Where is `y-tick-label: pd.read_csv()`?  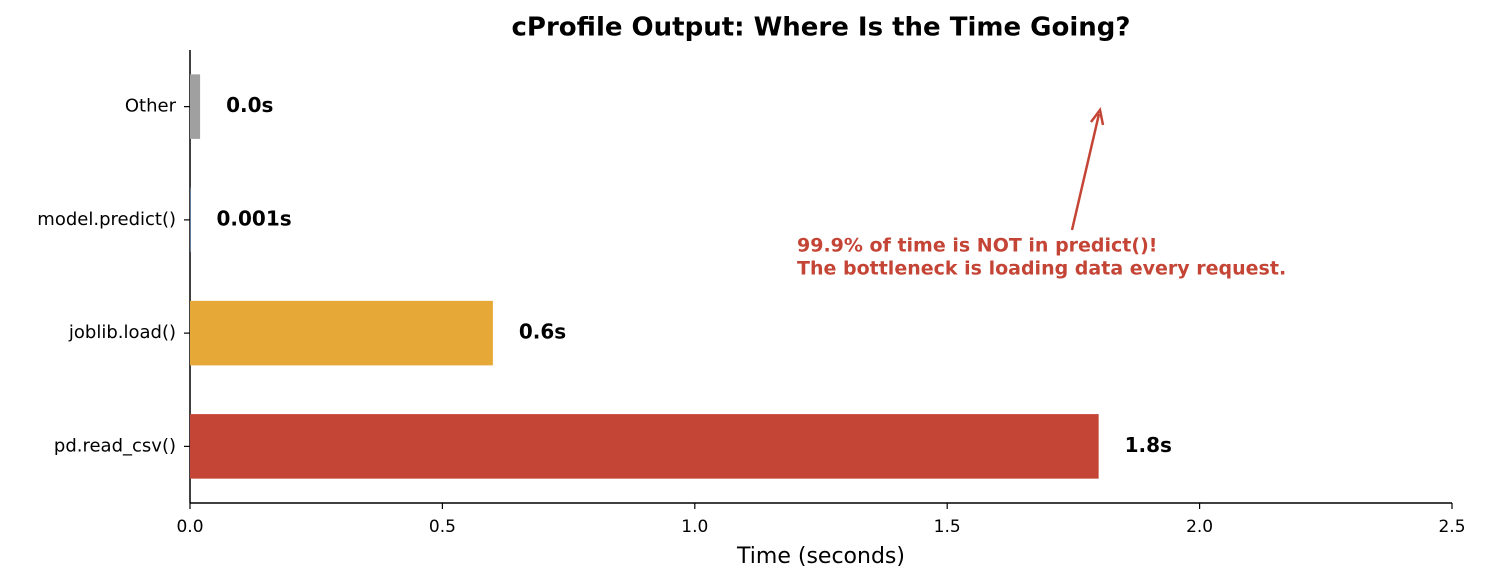 y-tick-label: pd.read_csv() is located at coordinates (115, 445).